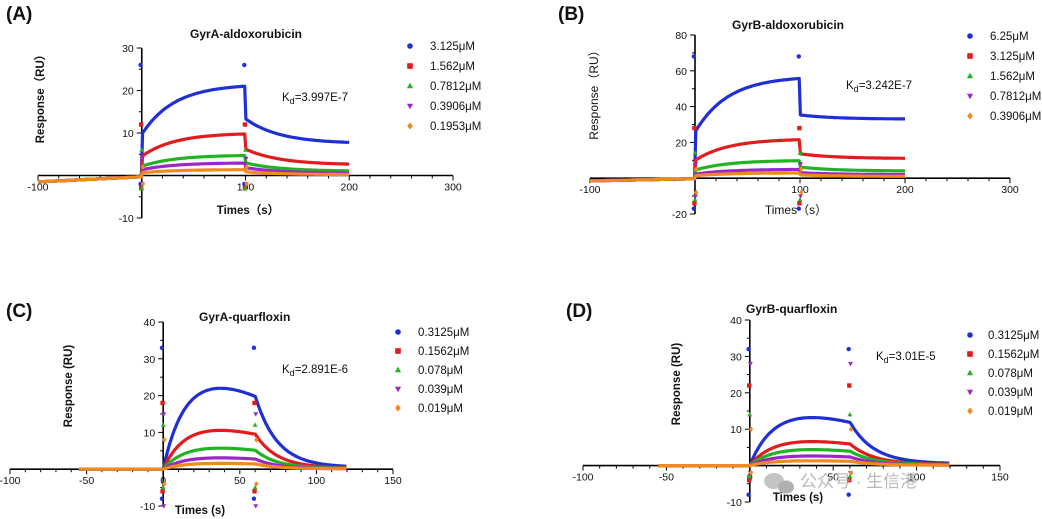  What do you see at coordinates (349, 188) in the screenshot?
I see `x-tick-label: 200` at bounding box center [349, 188].